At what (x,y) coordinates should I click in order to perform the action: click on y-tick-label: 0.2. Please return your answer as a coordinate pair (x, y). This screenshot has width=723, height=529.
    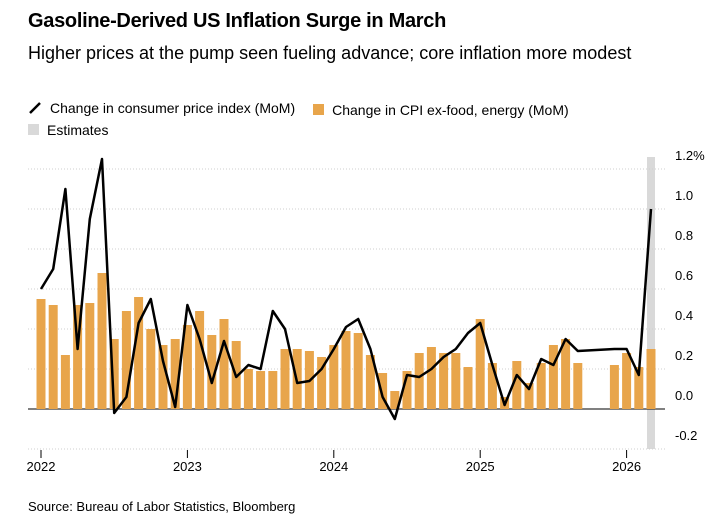
    Looking at the image, I should click on (684, 355).